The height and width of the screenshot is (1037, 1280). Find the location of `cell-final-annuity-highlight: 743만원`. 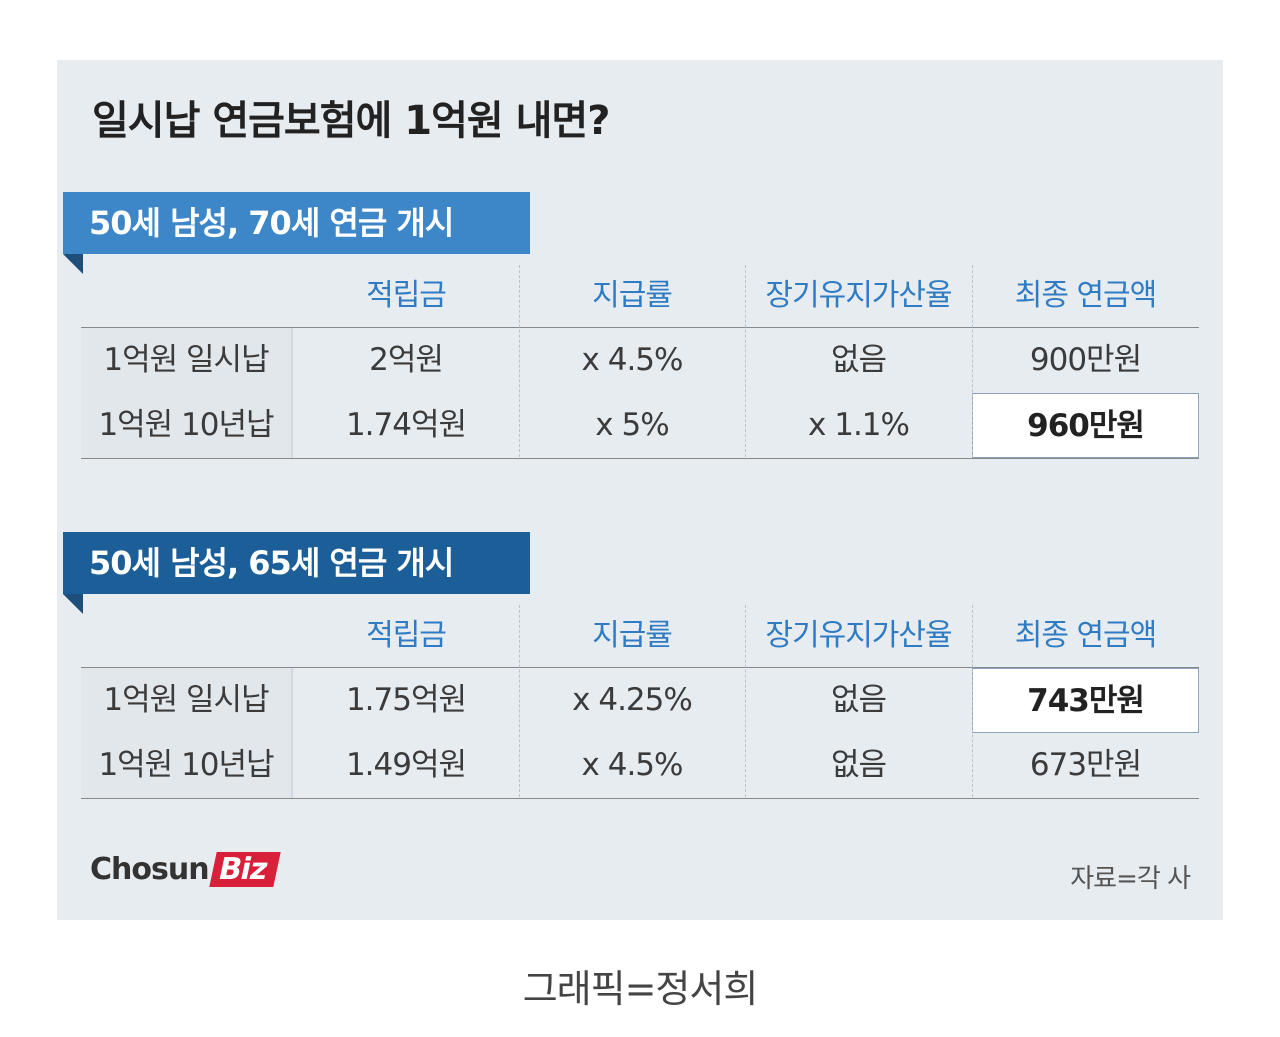

cell-final-annuity-highlight: 743만원 is located at coordinates (1085, 700).